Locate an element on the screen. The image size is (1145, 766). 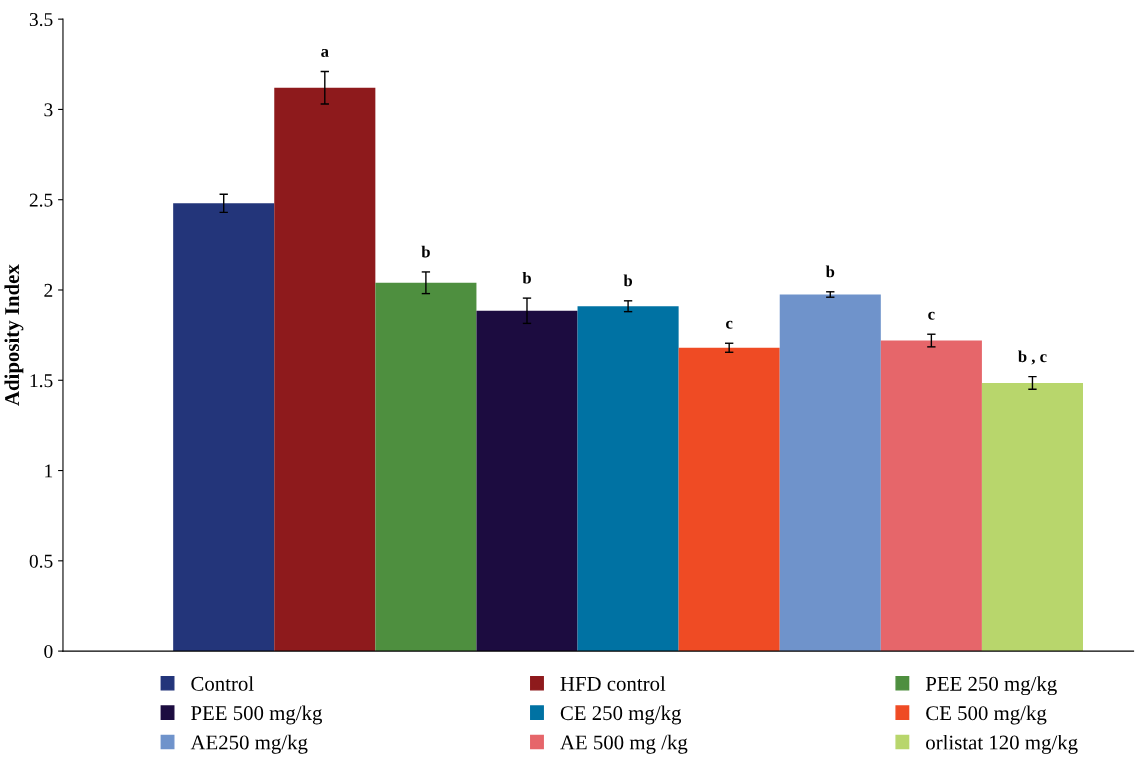
y-tick-label: 3.5 is located at coordinates (41, 20).